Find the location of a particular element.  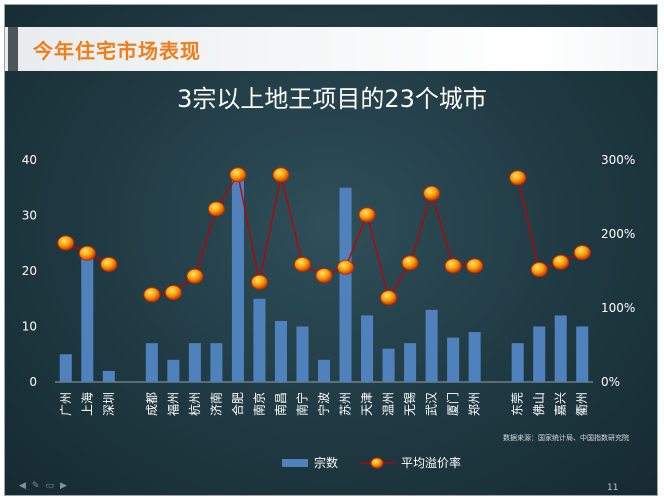

x-tick-label: 天津 is located at coordinates (367, 404).